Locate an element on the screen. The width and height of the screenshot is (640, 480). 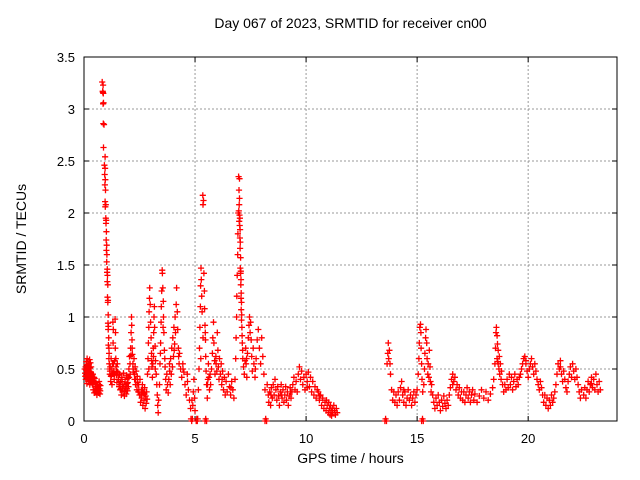
y-tick-label: 0 is located at coordinates (71, 421).